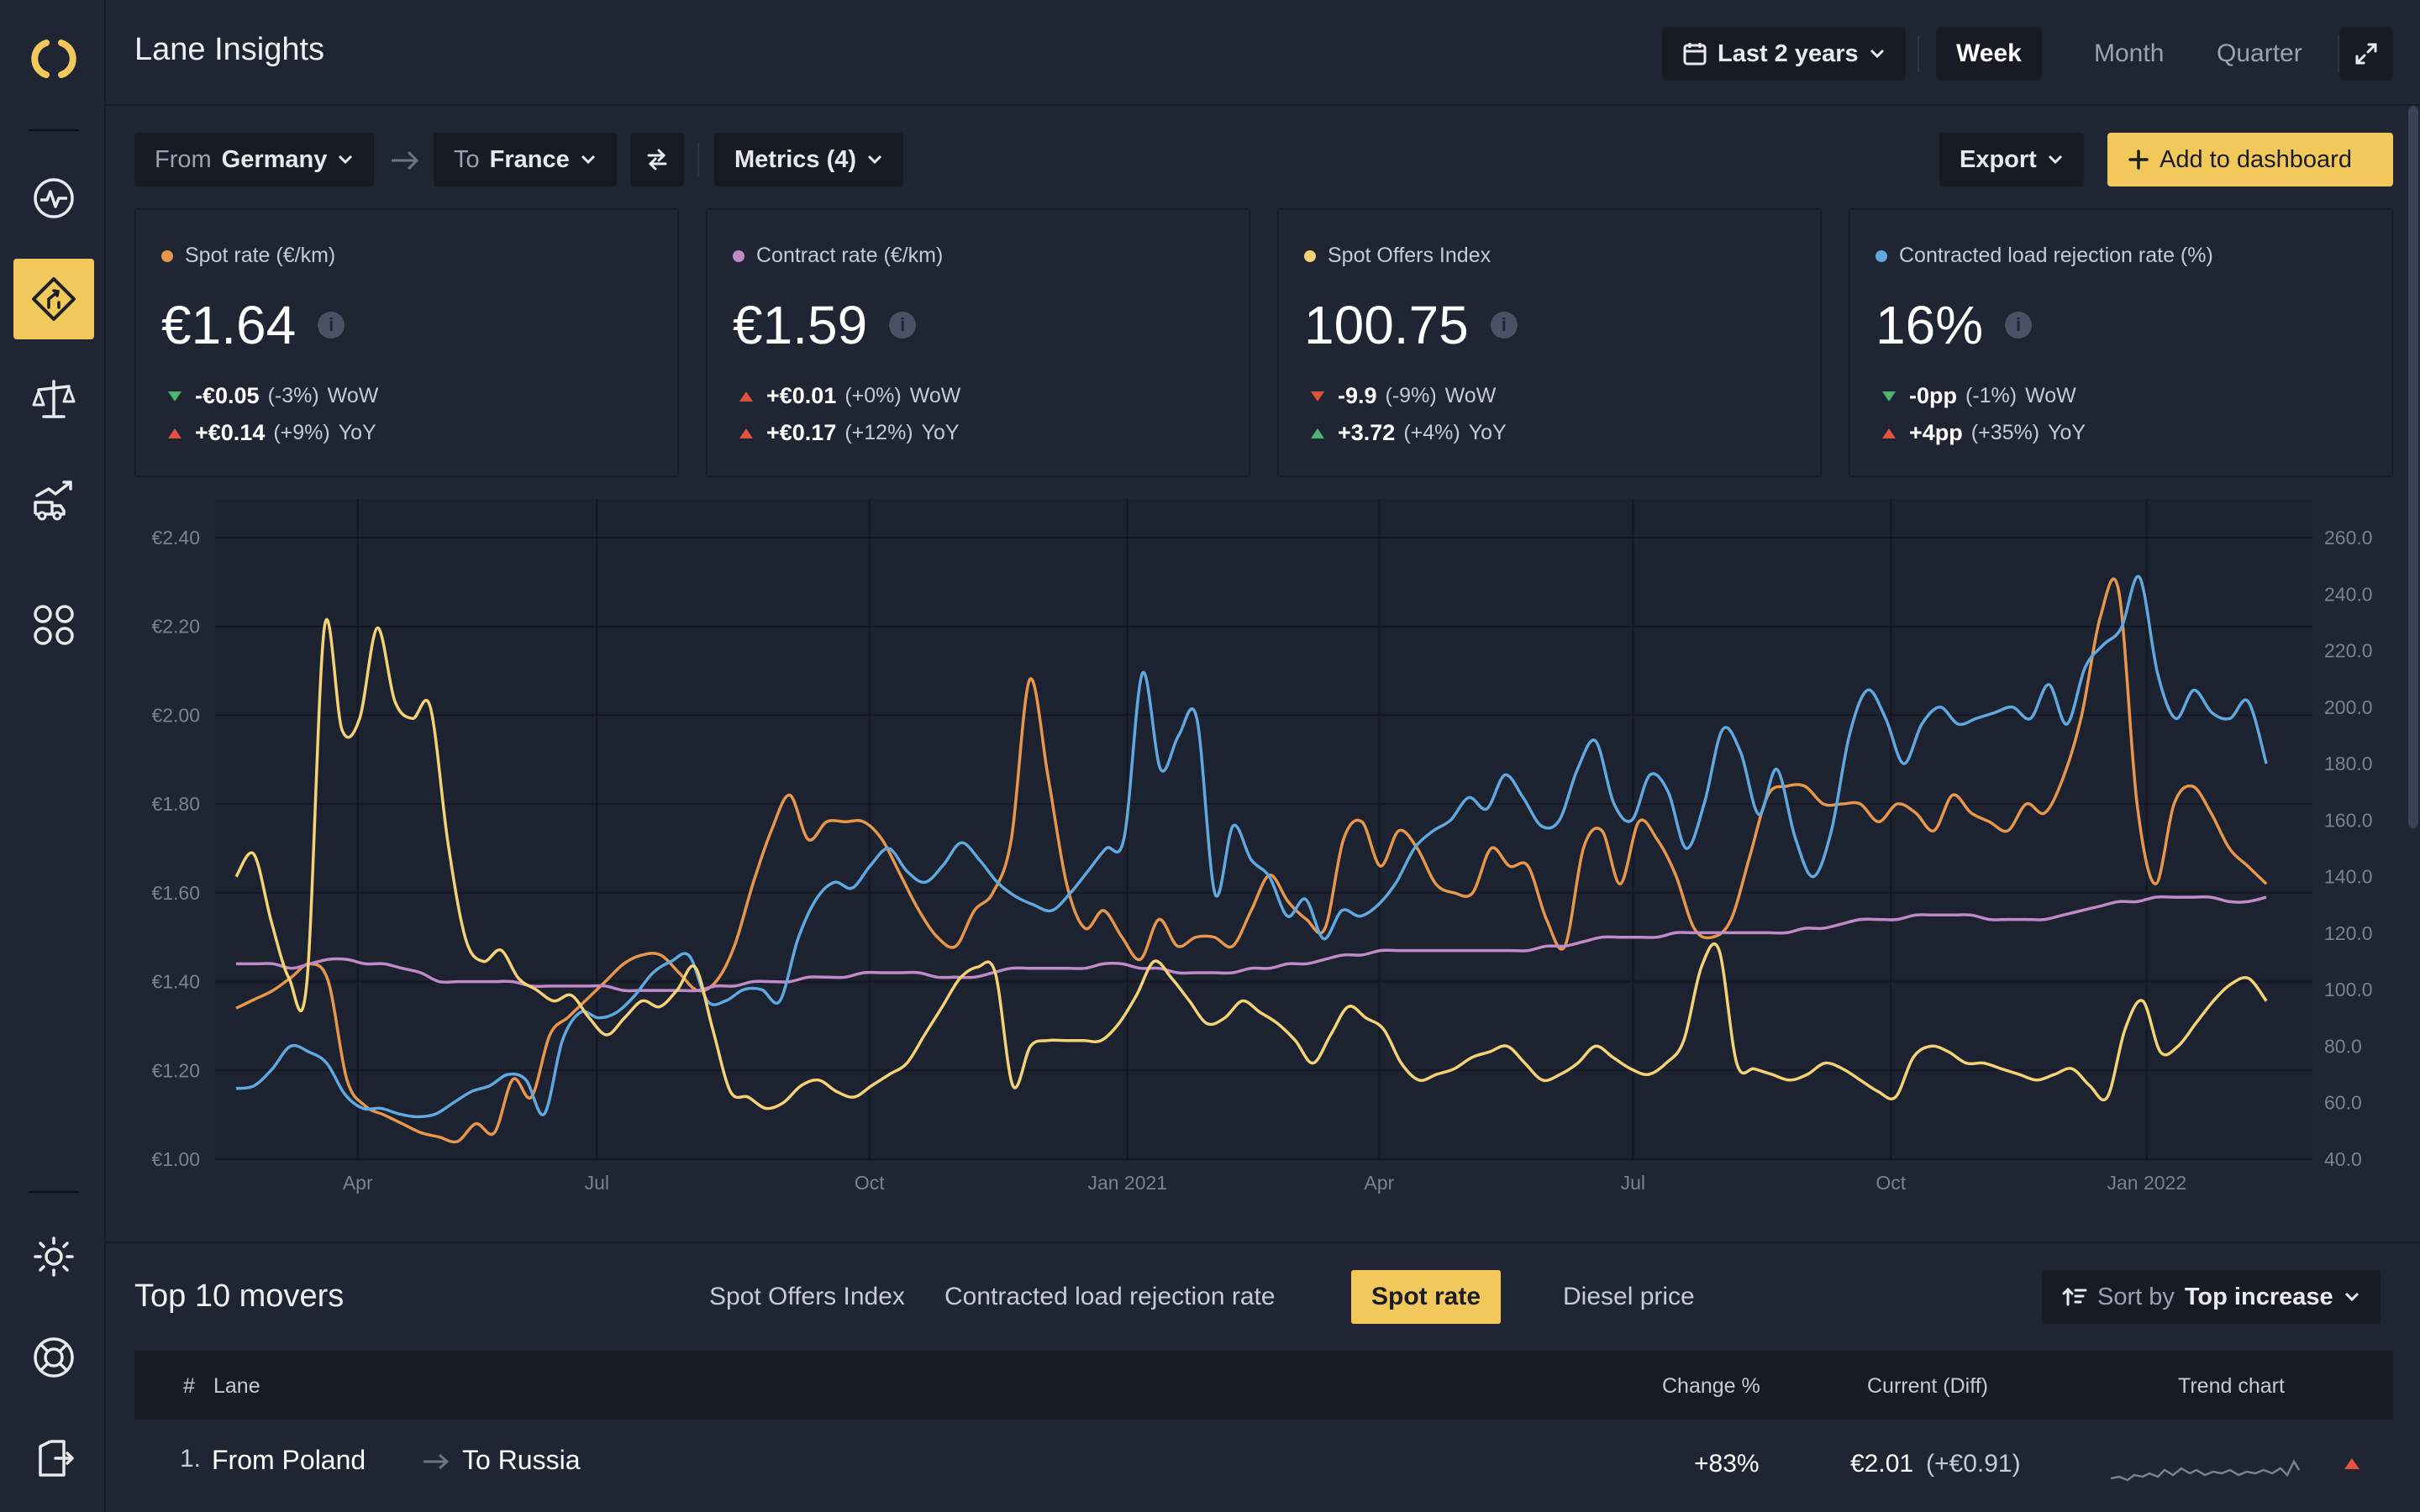 The image size is (2420, 1512). What do you see at coordinates (825, 325) in the screenshot?
I see `kpi-value: €1.59 i` at bounding box center [825, 325].